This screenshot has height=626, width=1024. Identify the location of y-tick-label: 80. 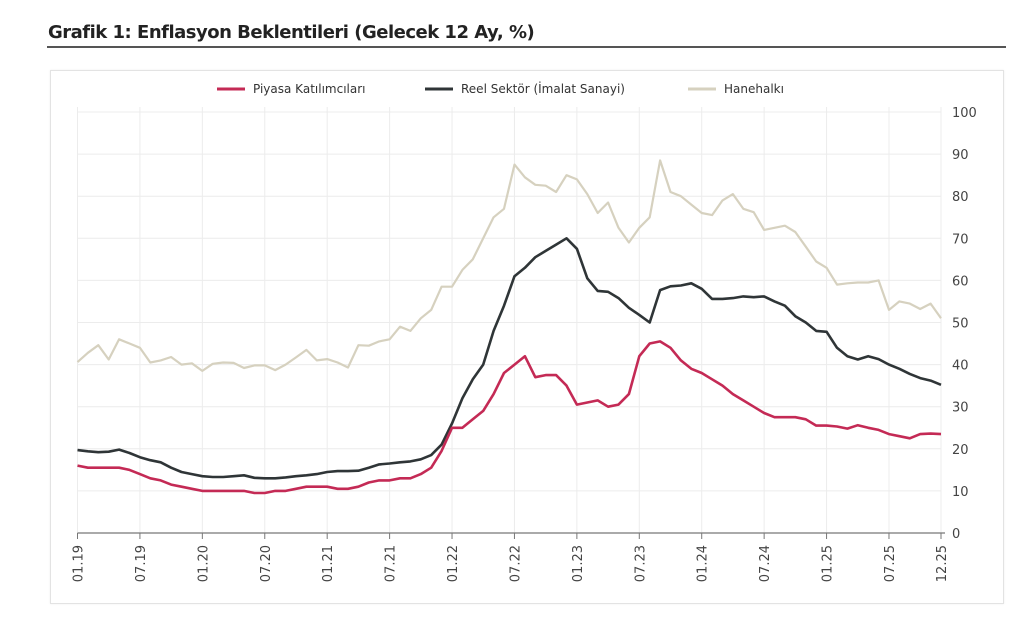
(960, 197).